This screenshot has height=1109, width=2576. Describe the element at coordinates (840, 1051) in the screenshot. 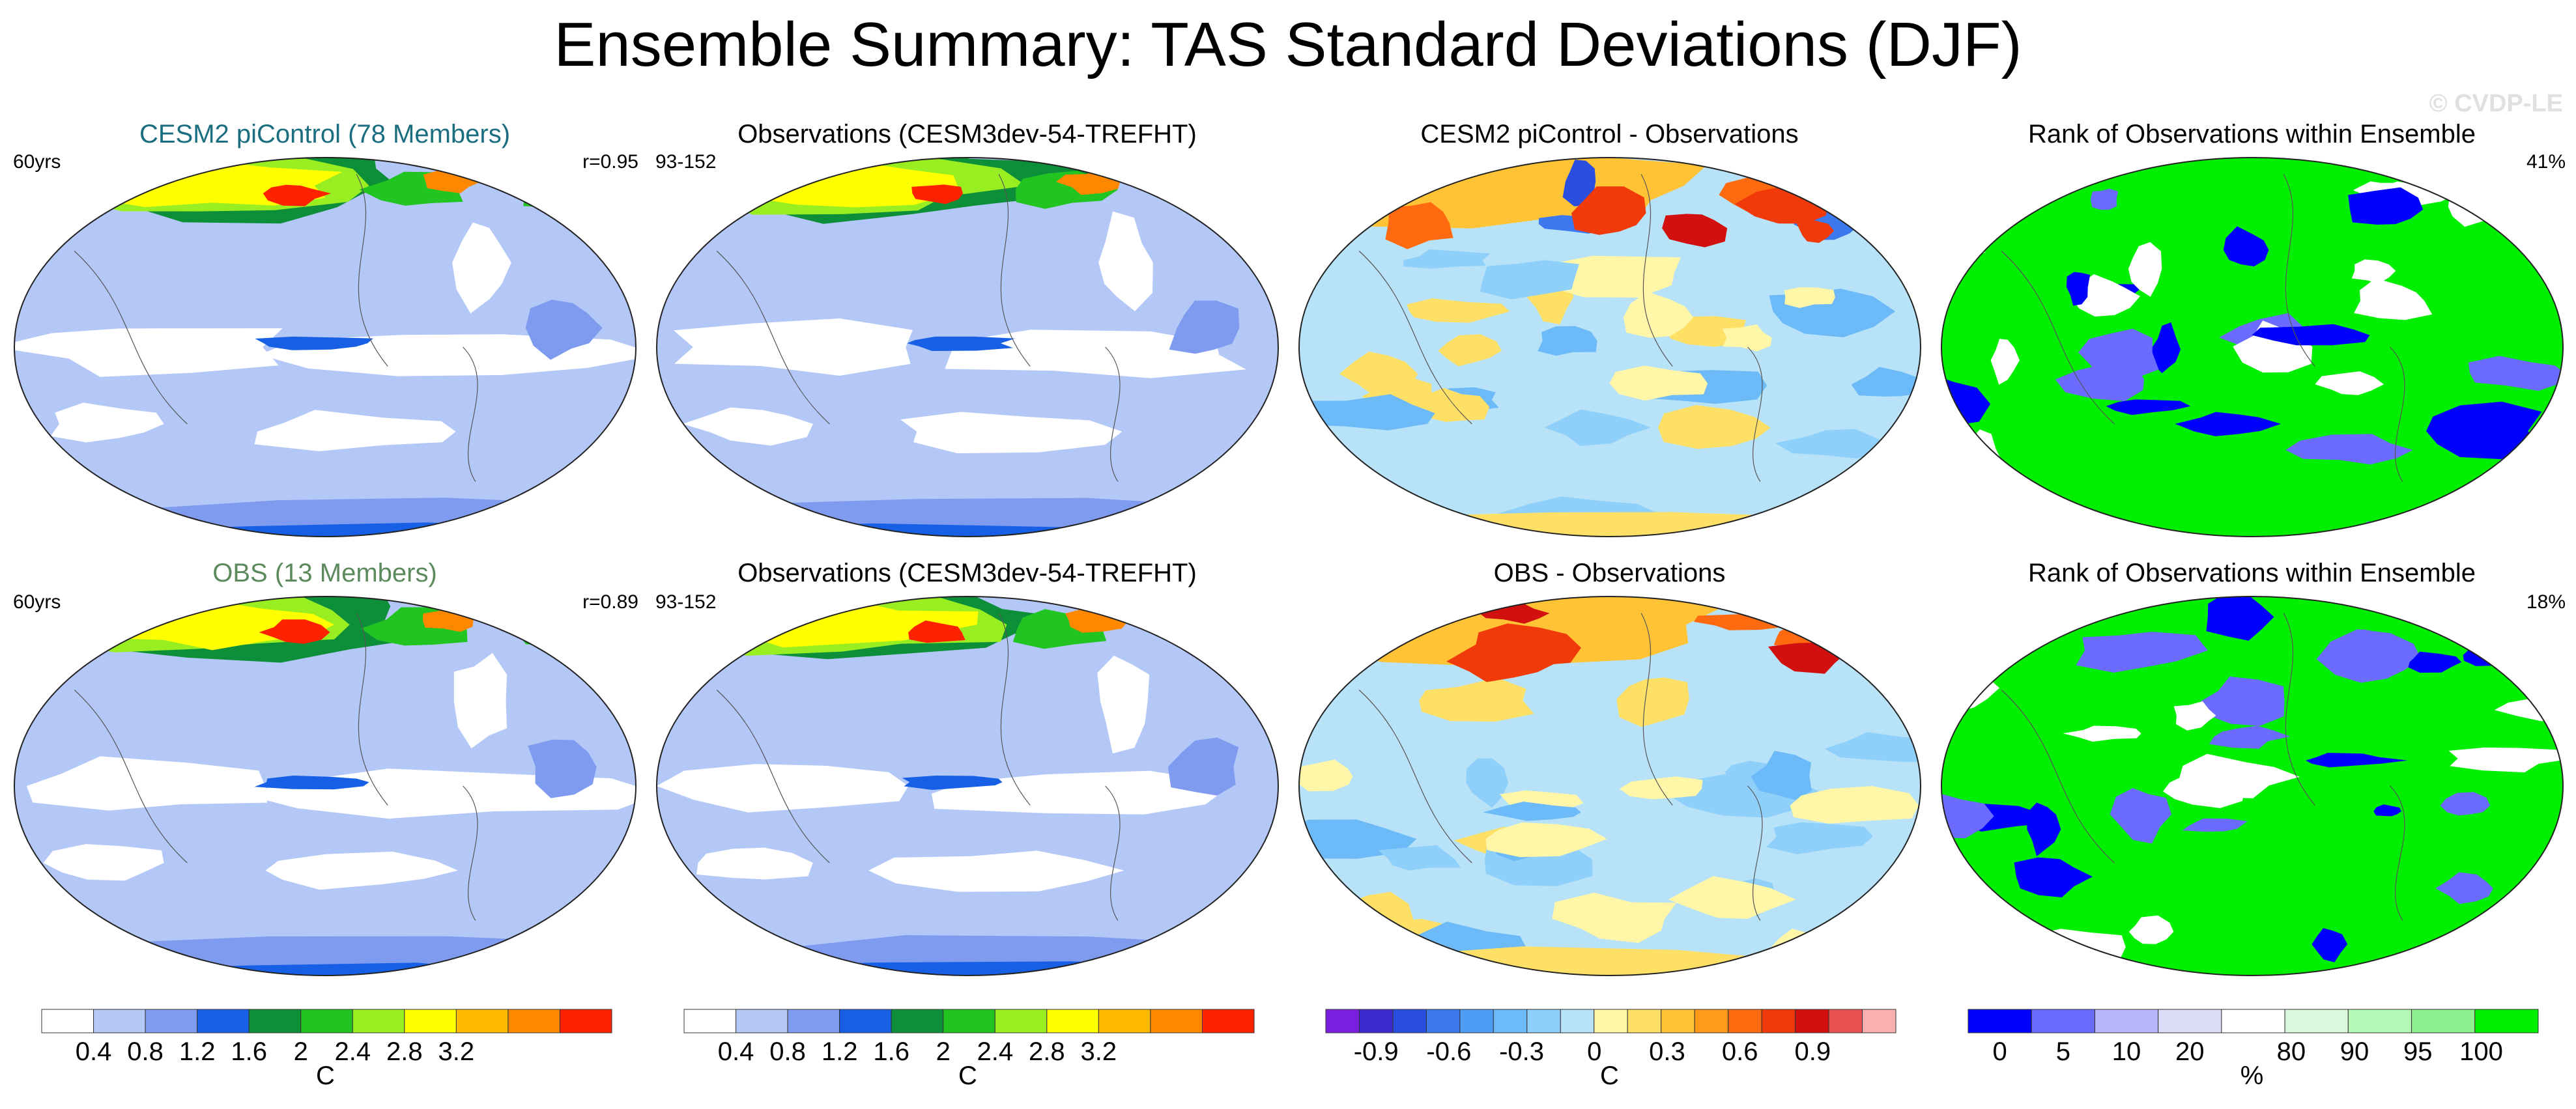

I see `colorbar-tick-label: 1.2` at that location.